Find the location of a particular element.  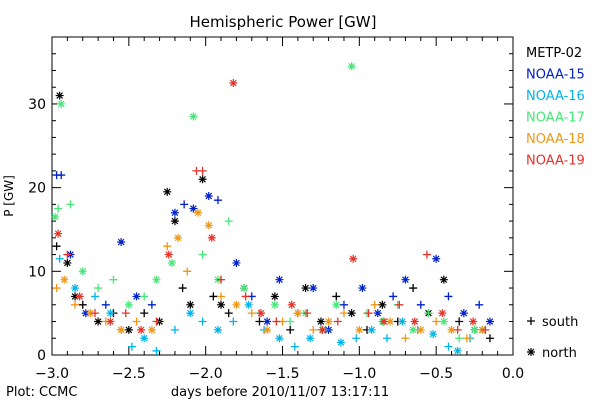

x-tick-label: −2.0 is located at coordinates (206, 374).